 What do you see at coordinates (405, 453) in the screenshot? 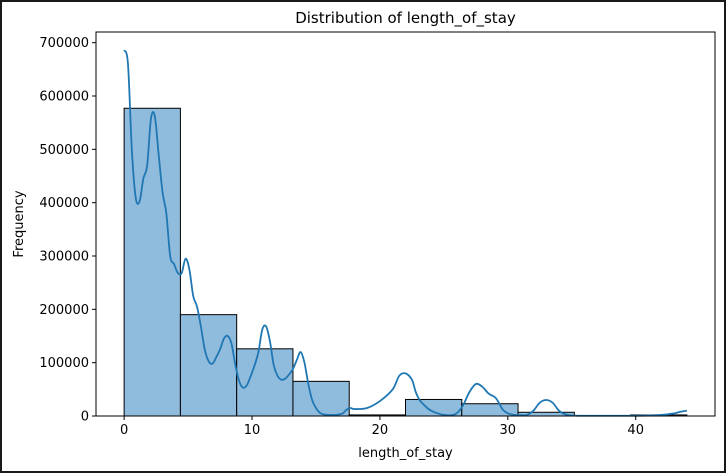
I see `x-axis-label: length_of_stay` at bounding box center [405, 453].